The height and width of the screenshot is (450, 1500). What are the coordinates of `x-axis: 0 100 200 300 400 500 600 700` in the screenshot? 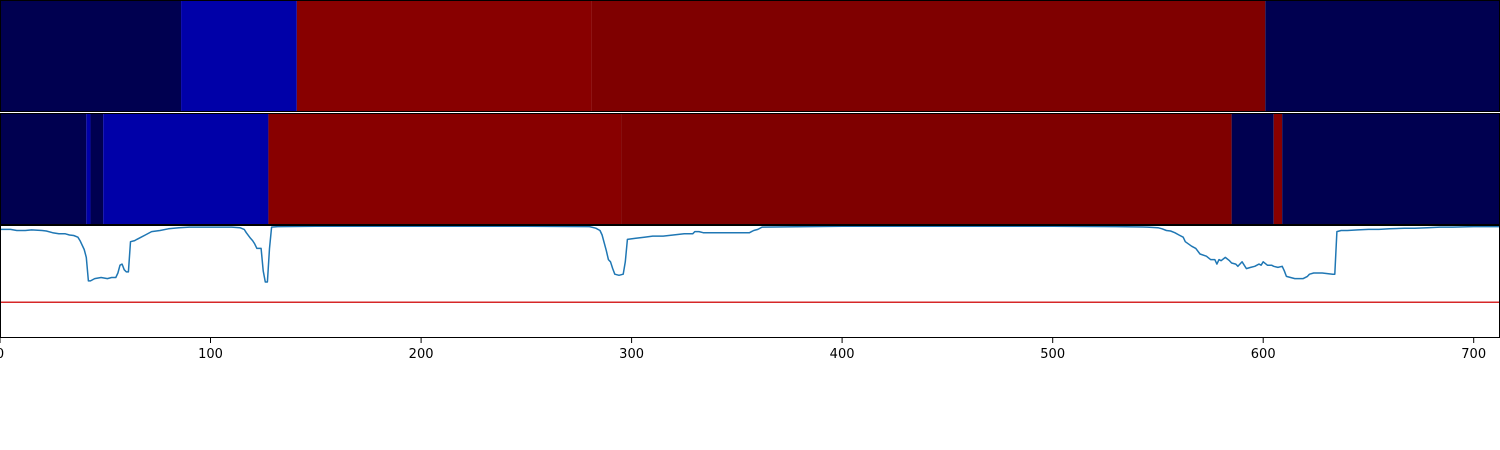 It's located at (743, 350).